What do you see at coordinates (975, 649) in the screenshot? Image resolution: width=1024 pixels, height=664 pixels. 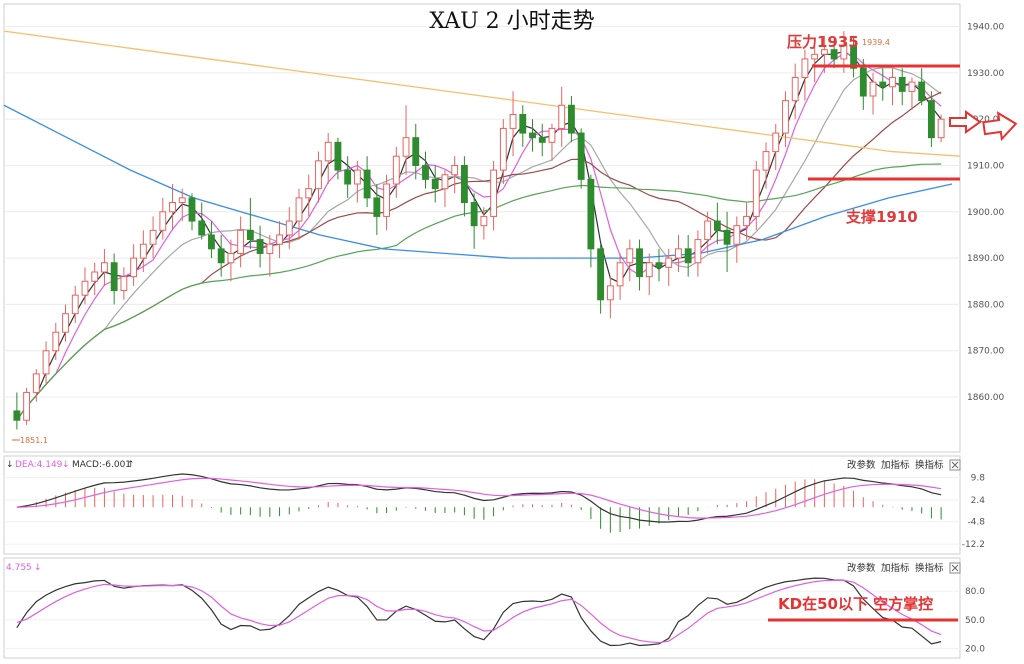 I see `kd-y-tick: 20.0` at bounding box center [975, 649].